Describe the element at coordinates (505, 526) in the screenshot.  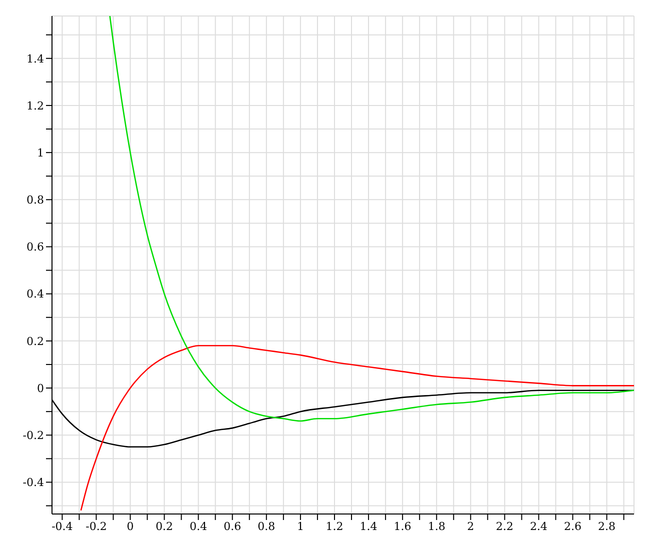
I see `x-tick-label: 2.2` at that location.